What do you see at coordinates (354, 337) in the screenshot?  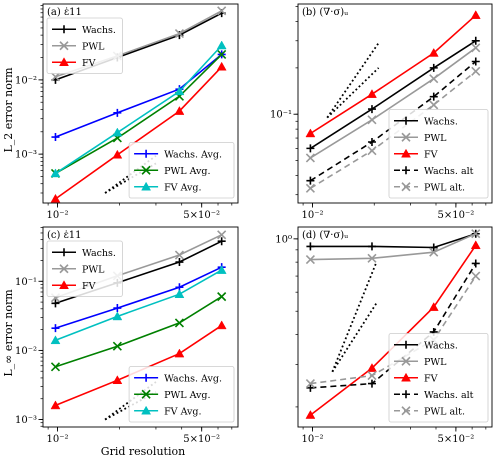 I see `reference-slope-line` at bounding box center [354, 337].